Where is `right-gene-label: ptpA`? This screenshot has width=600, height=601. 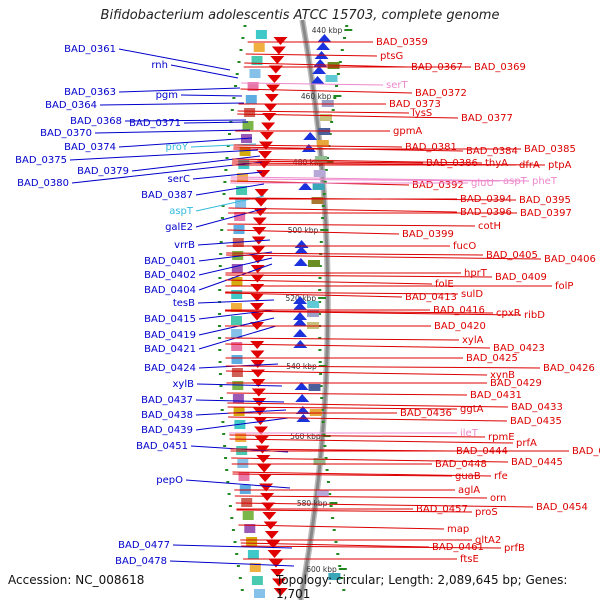 right-gene-label: ptpA is located at coordinates (560, 165).